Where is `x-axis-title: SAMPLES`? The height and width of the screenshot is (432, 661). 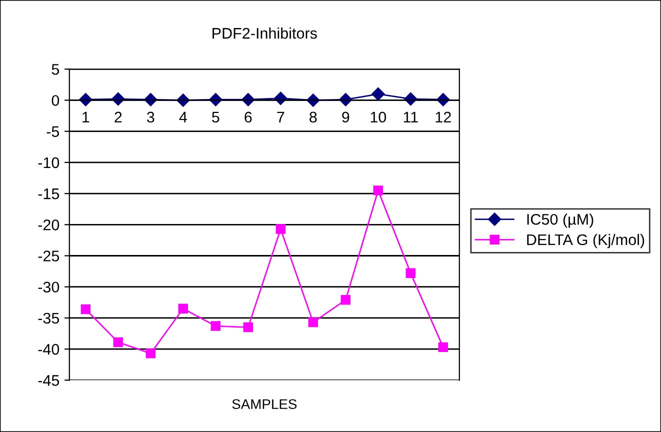 x-axis-title: SAMPLES is located at coordinates (264, 404).